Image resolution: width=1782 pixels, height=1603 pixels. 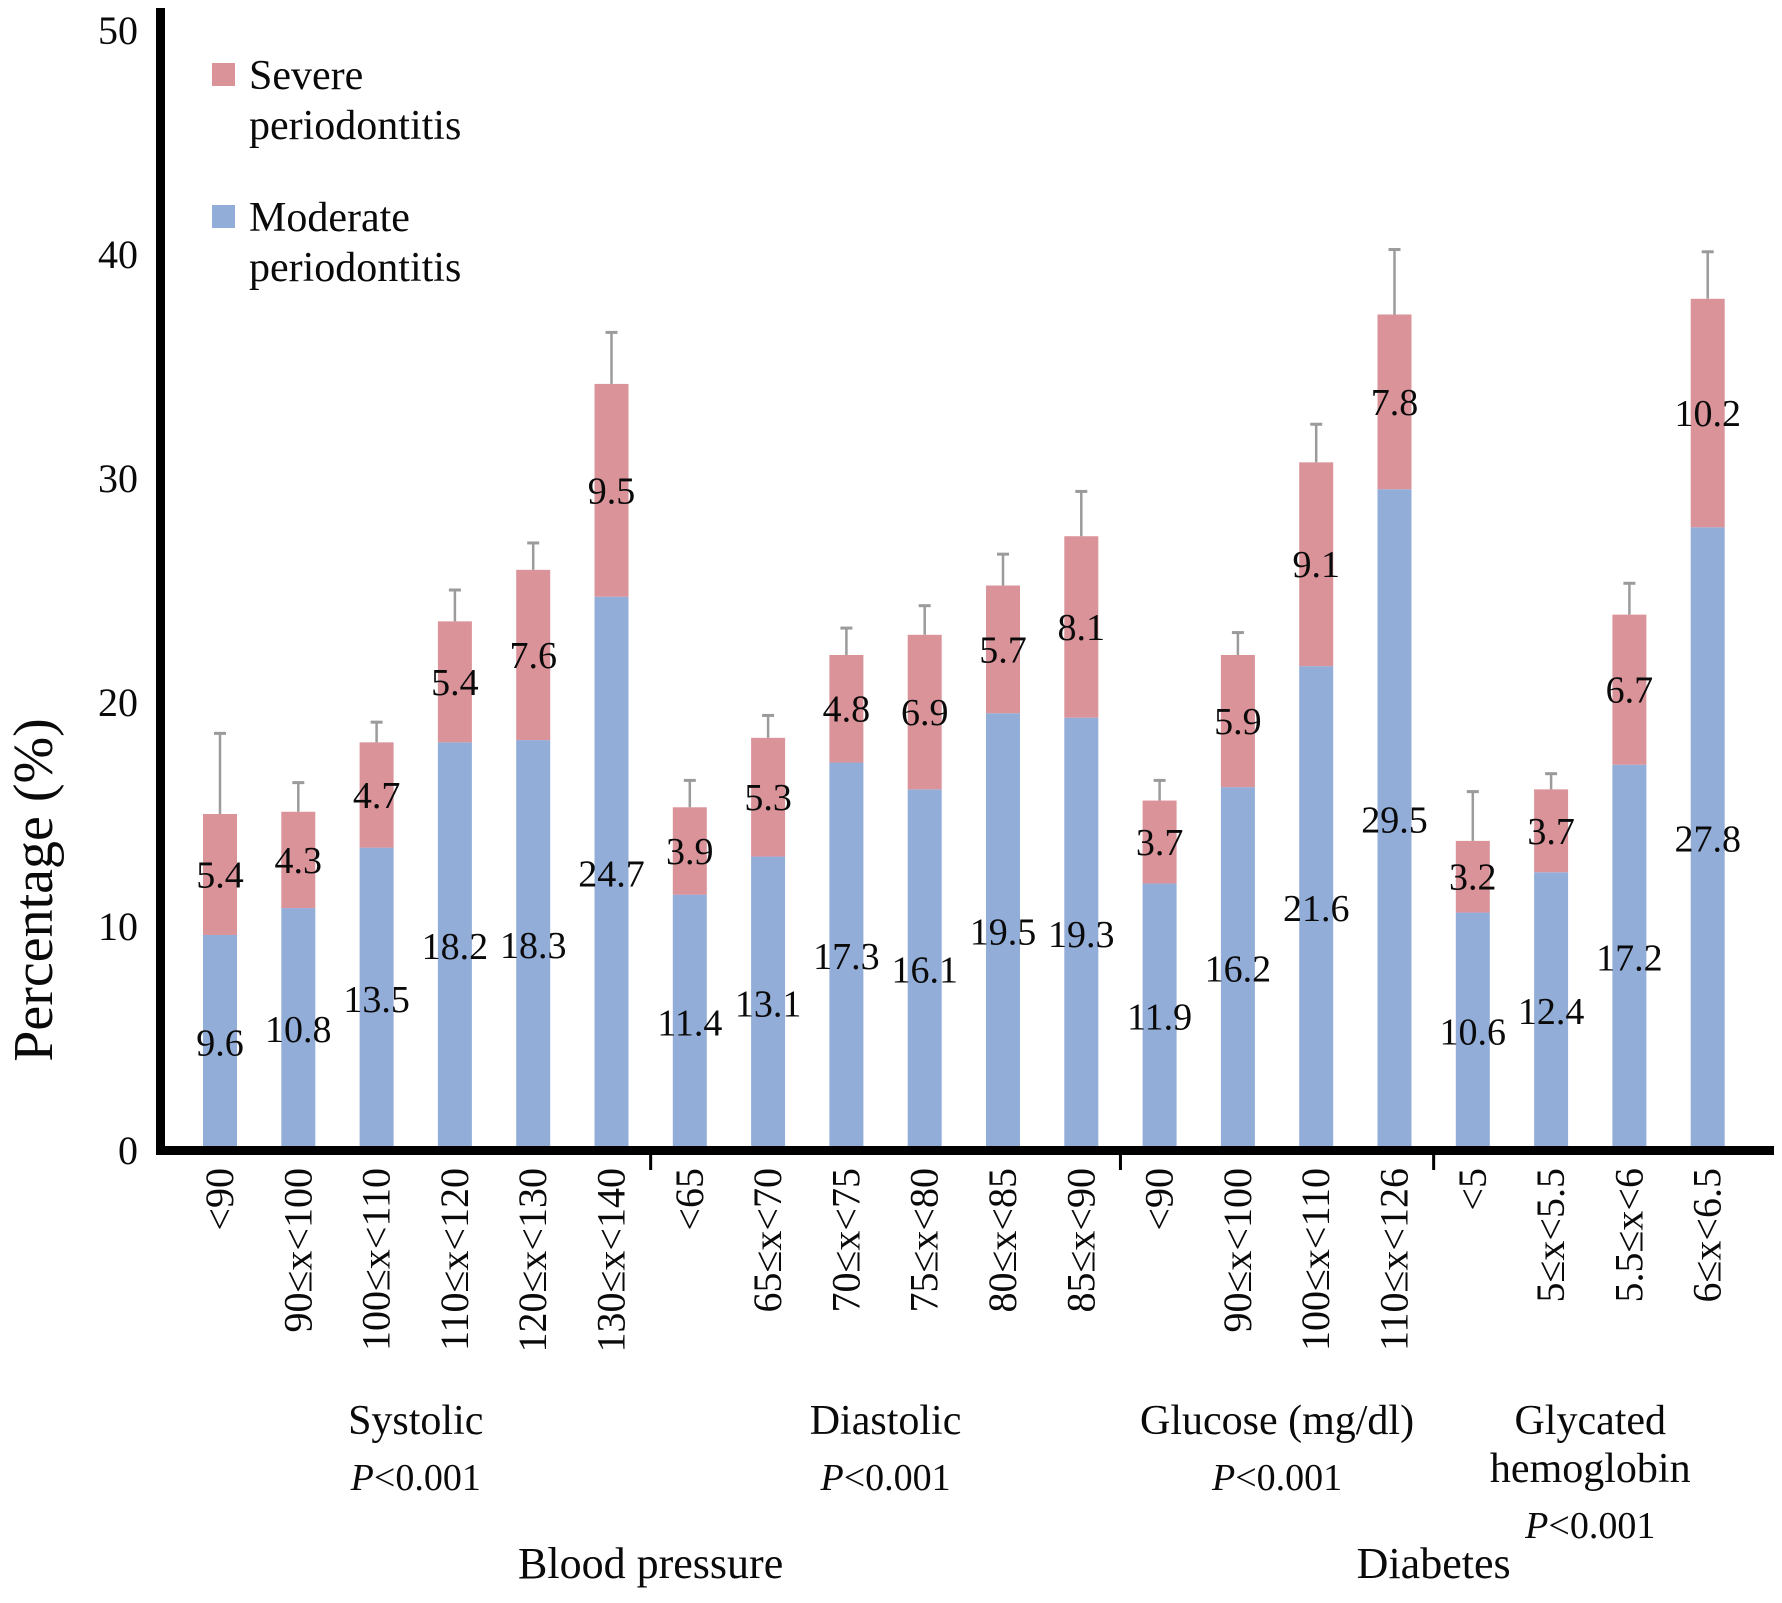 I want to click on x-tick-label: 6≤x<6.5, so click(x=1707, y=1235).